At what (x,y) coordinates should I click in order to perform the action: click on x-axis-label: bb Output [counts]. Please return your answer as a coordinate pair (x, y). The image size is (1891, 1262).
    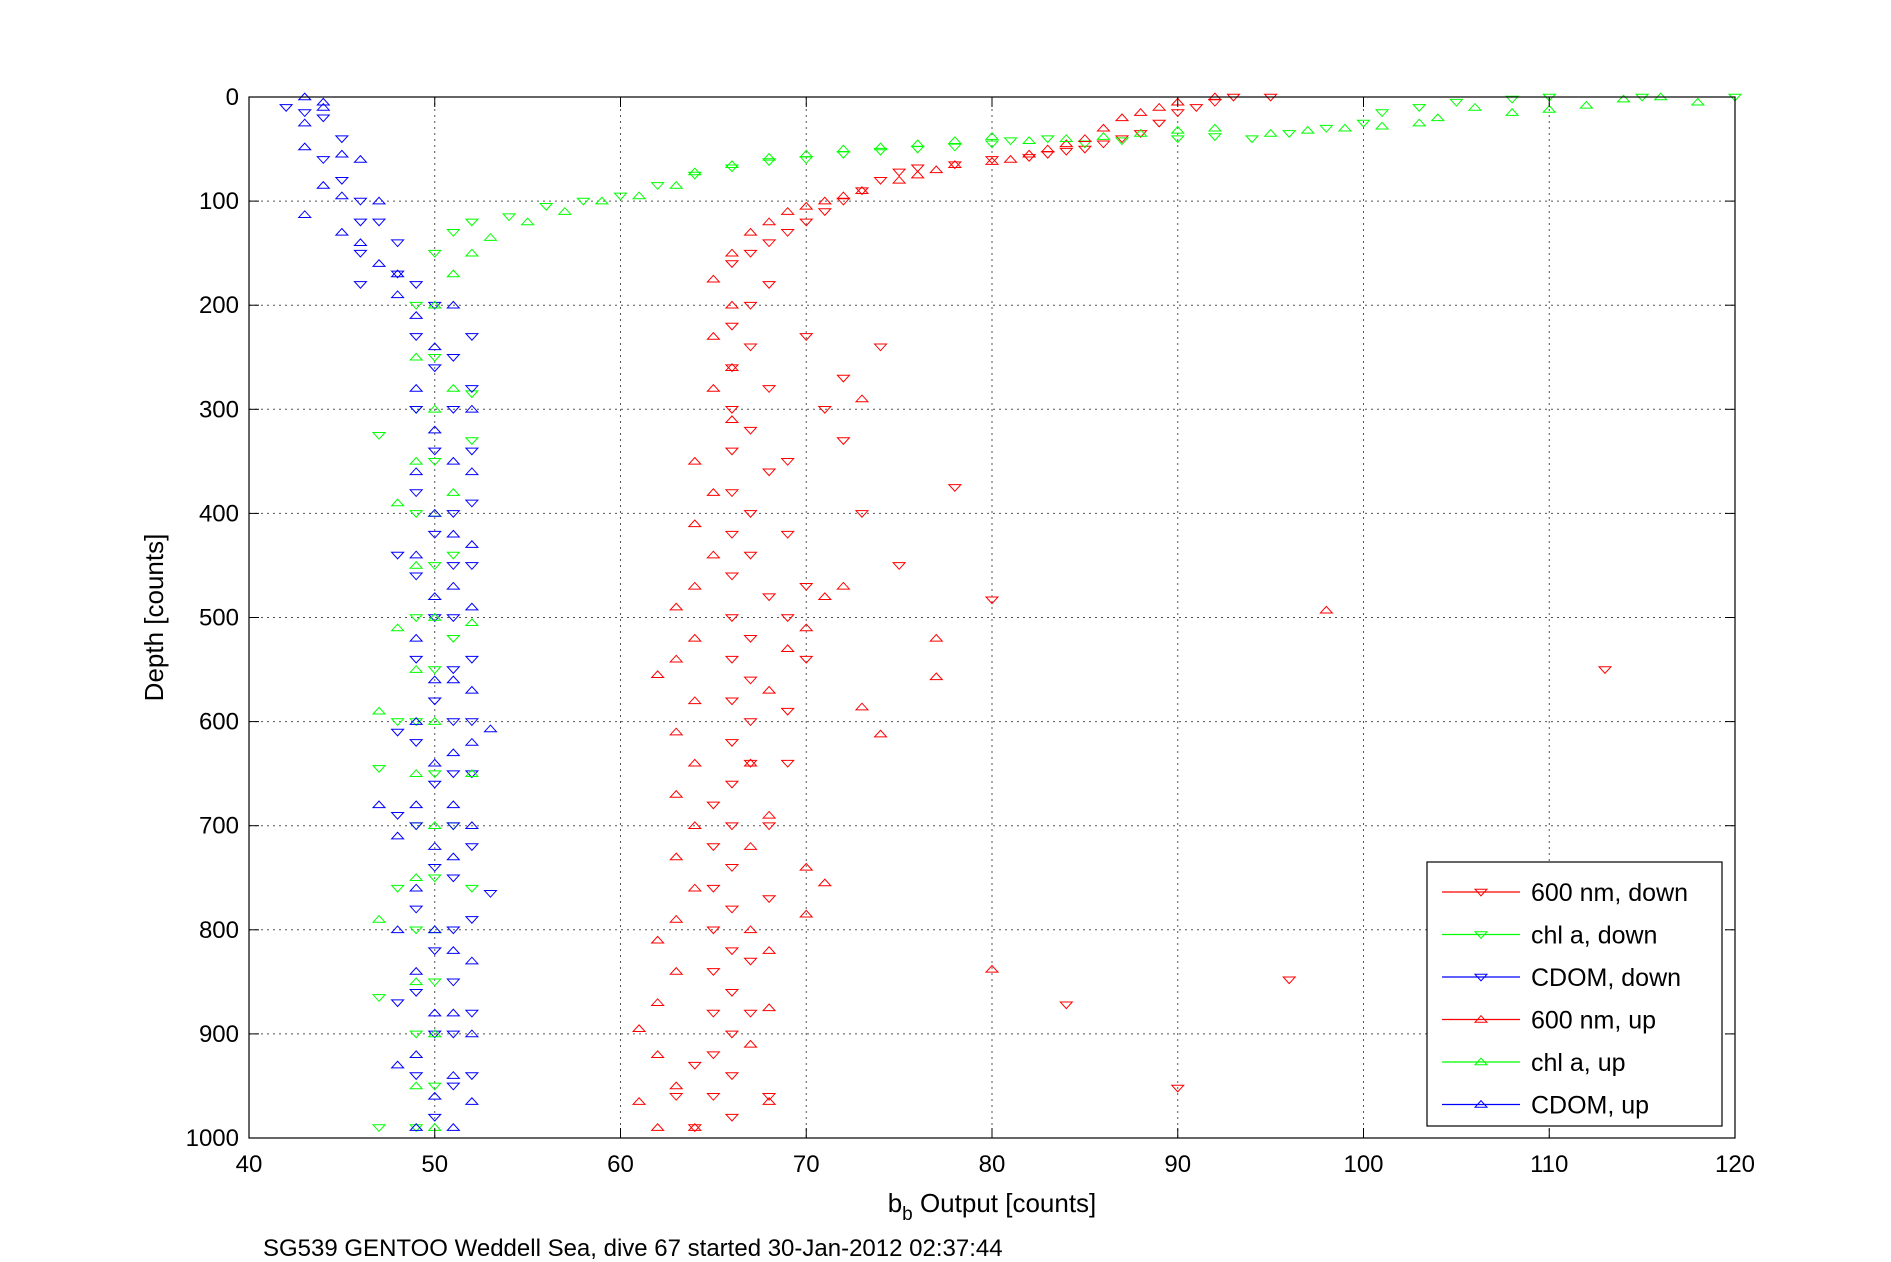
    Looking at the image, I should click on (992, 1206).